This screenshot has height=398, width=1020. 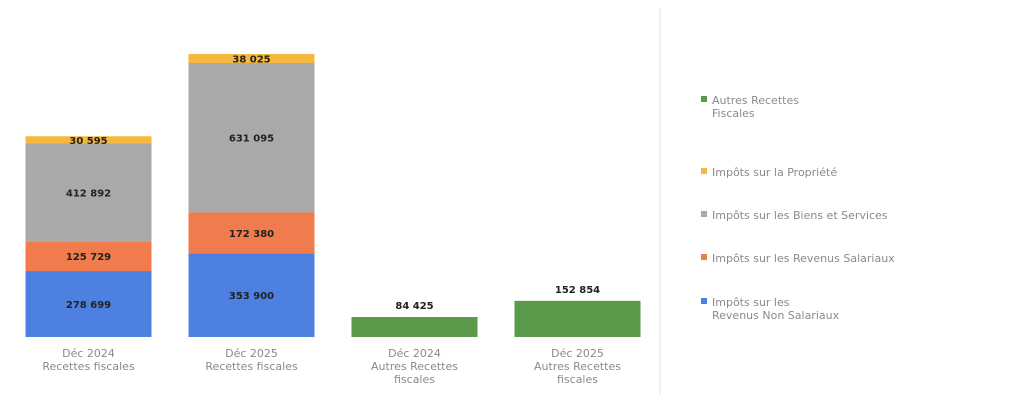 What do you see at coordinates (774, 172) in the screenshot?
I see `legend-label: Impôts sur la Propriété` at bounding box center [774, 172].